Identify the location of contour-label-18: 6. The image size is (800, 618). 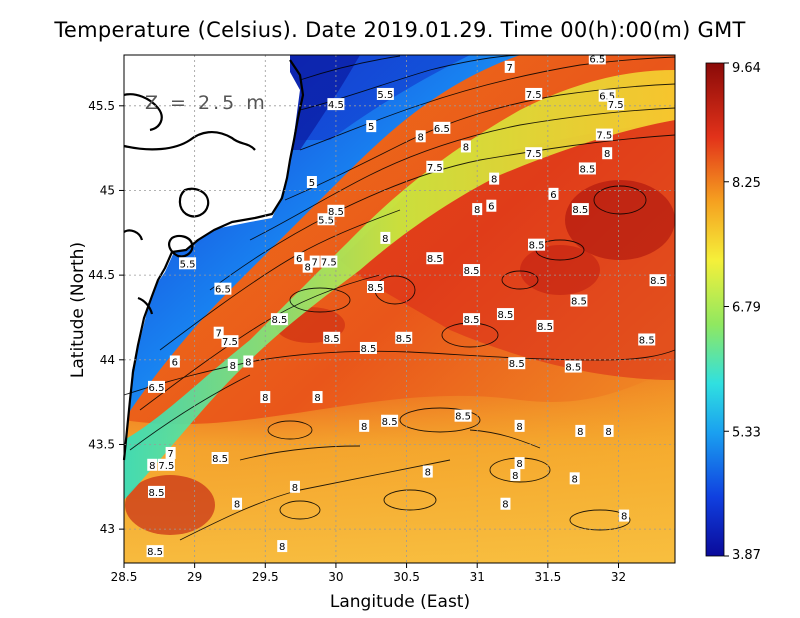
(553, 194).